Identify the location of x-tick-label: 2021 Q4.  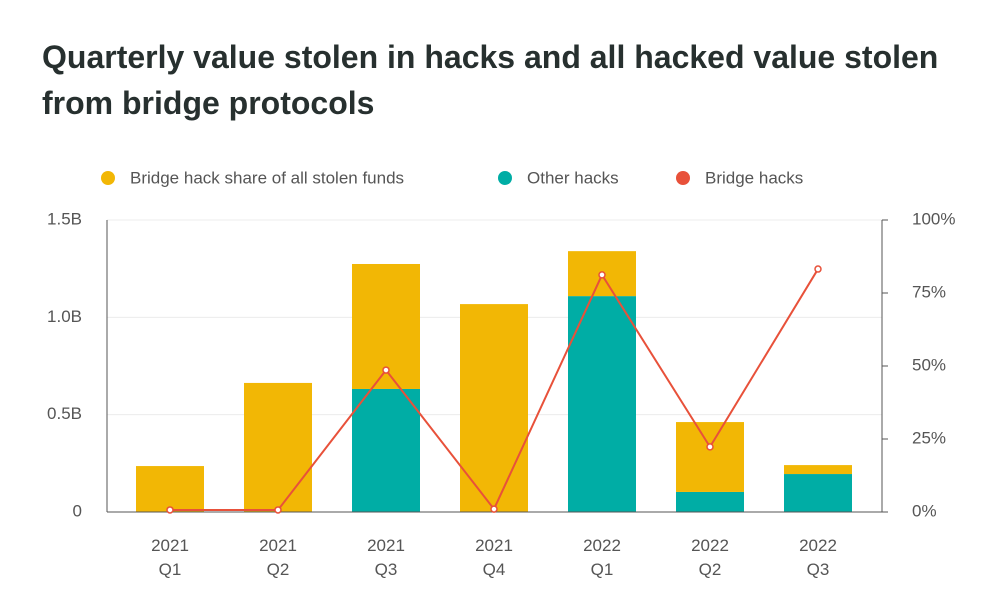
(494, 557).